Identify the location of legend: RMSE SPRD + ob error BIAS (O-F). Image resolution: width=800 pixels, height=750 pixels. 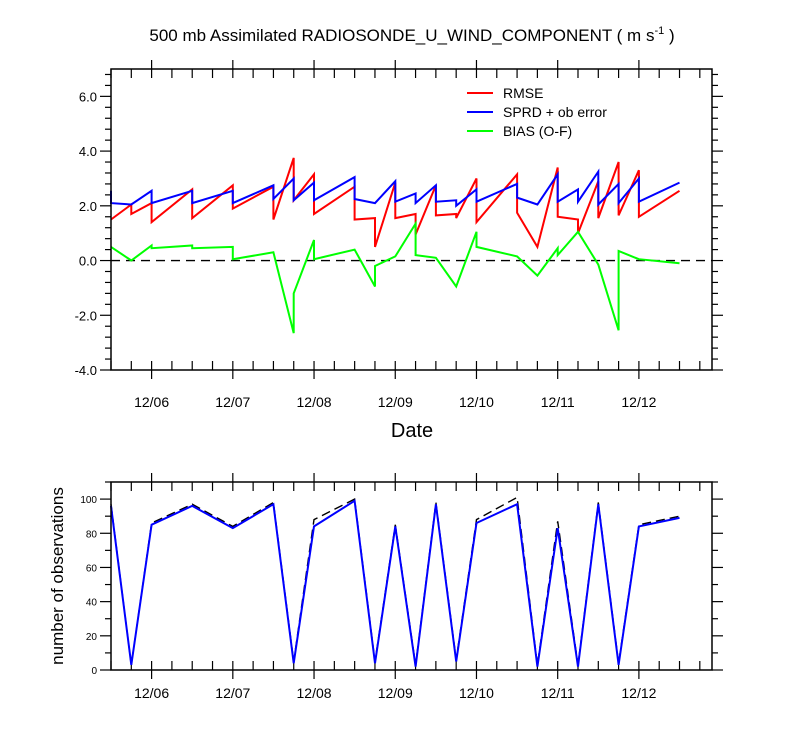
(537, 112).